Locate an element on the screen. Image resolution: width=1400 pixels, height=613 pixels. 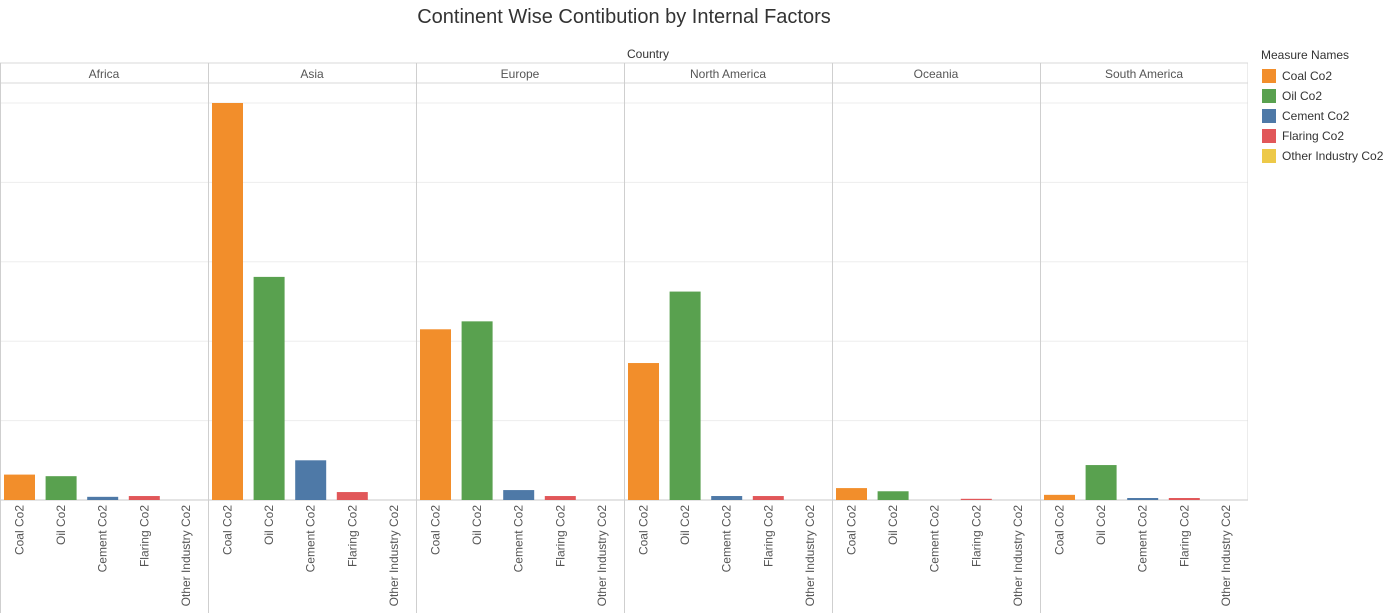
panel-label-europe: Europe is located at coordinates (520, 74).